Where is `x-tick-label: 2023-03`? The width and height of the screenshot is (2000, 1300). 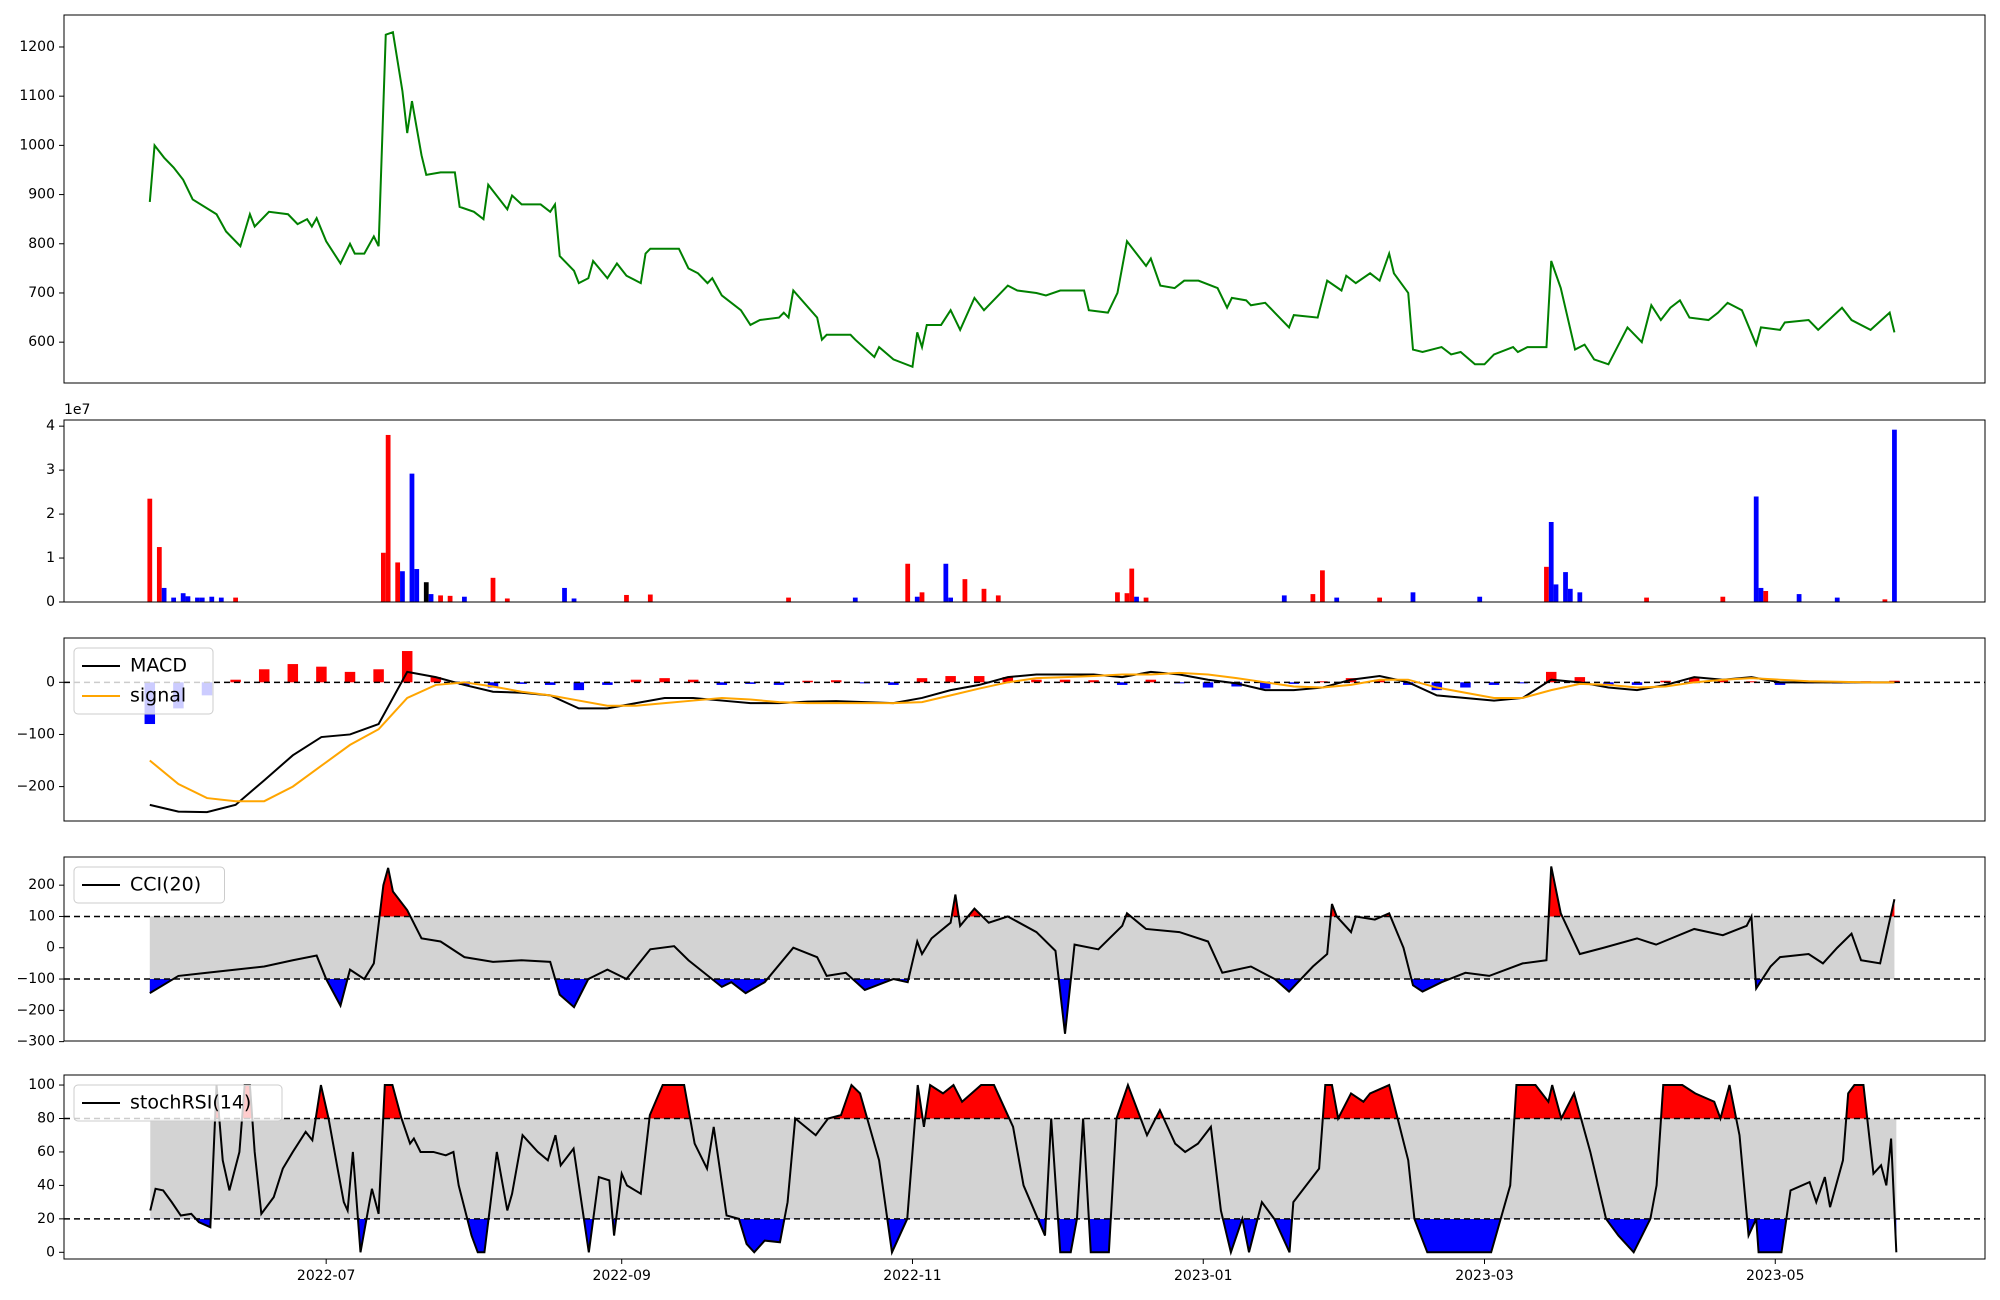 x-tick-label: 2023-03 is located at coordinates (1484, 1276).